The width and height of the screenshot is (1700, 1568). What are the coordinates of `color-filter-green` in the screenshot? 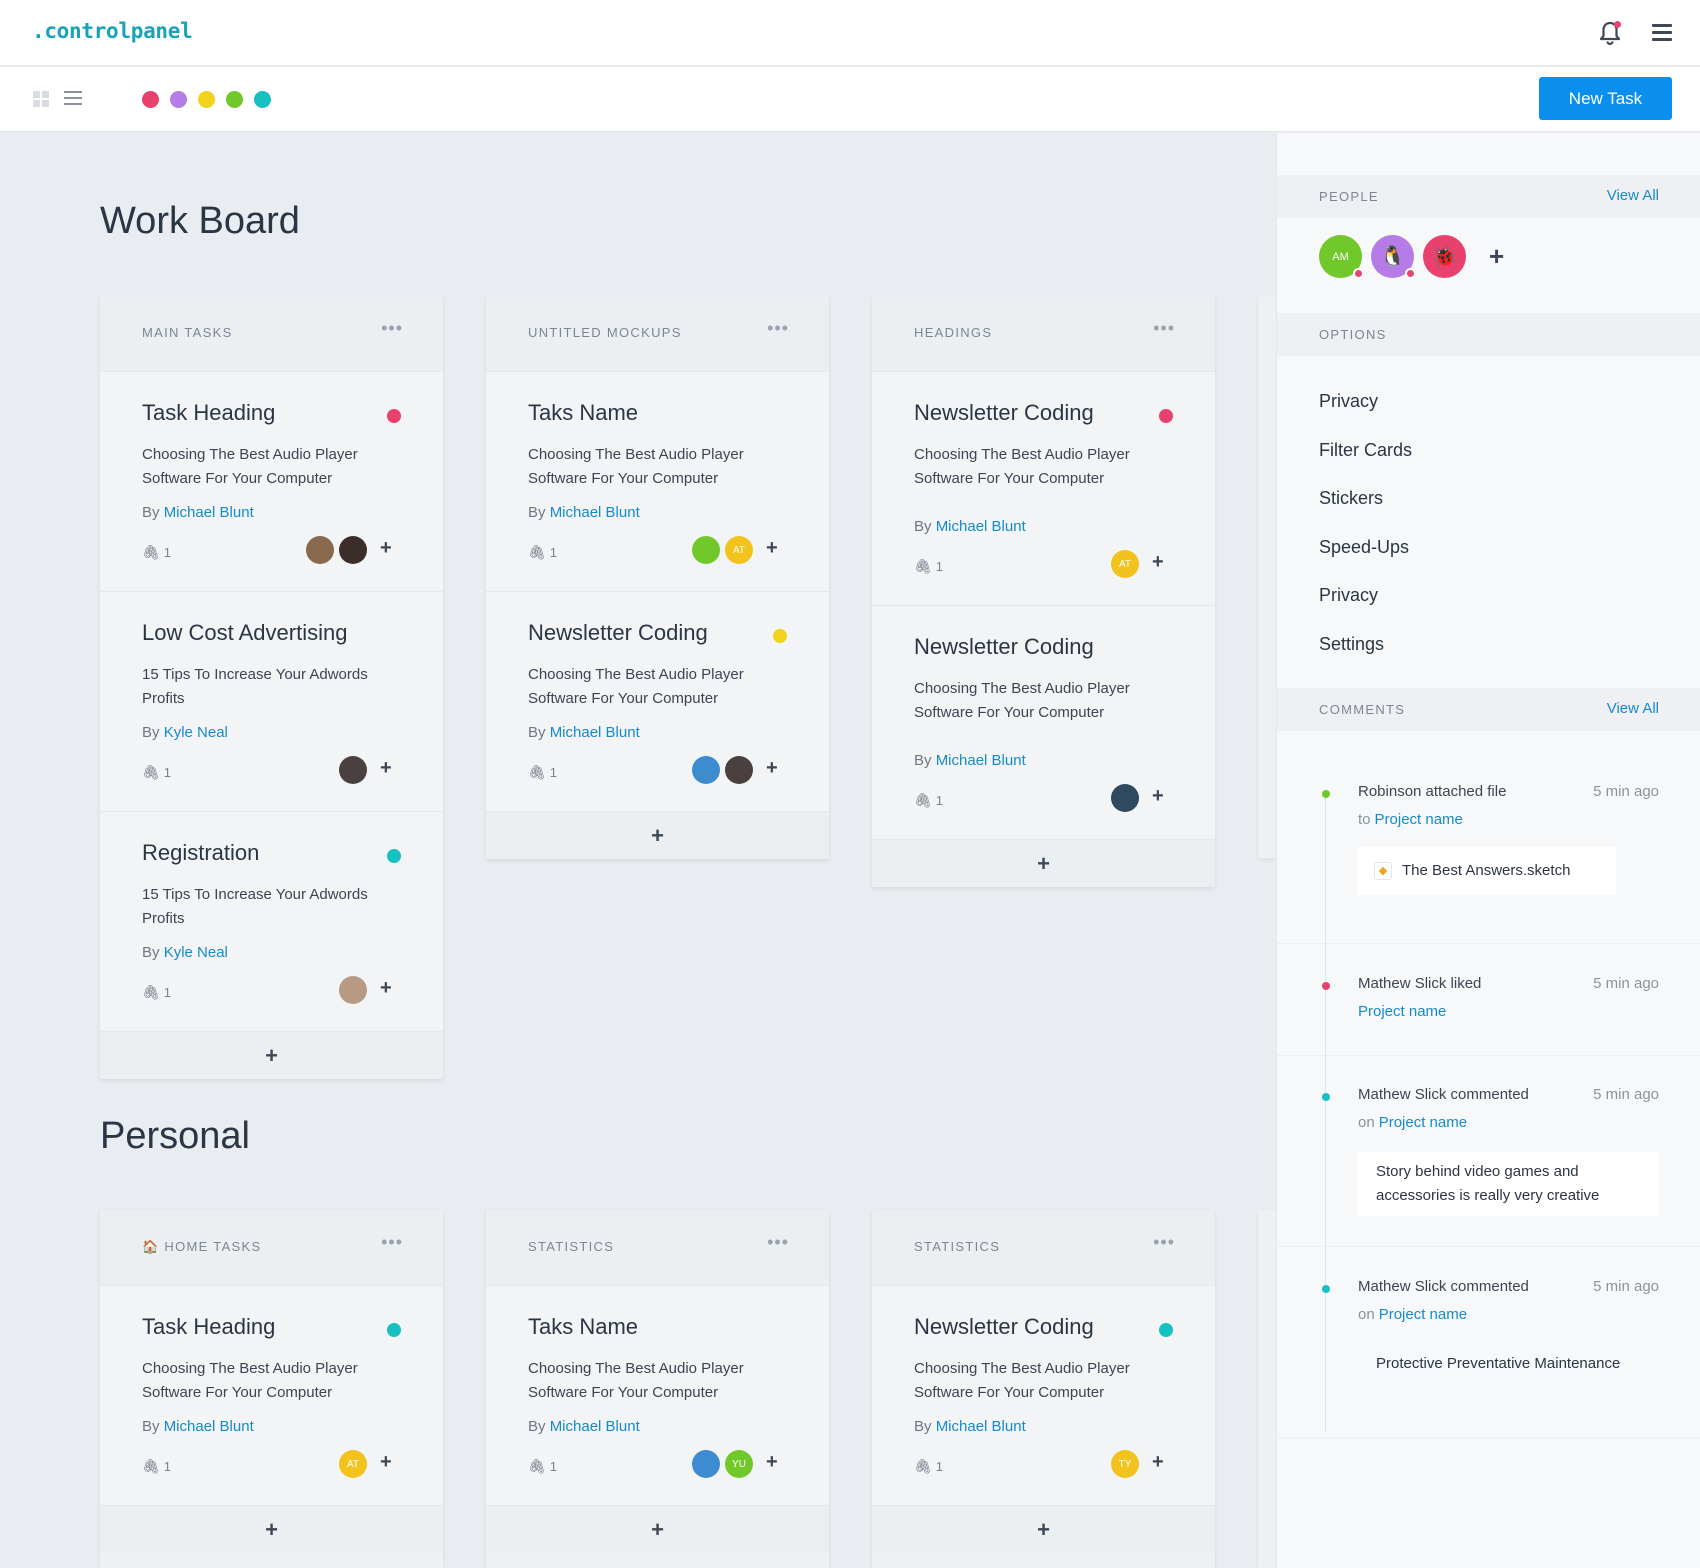 It's located at (234, 99).